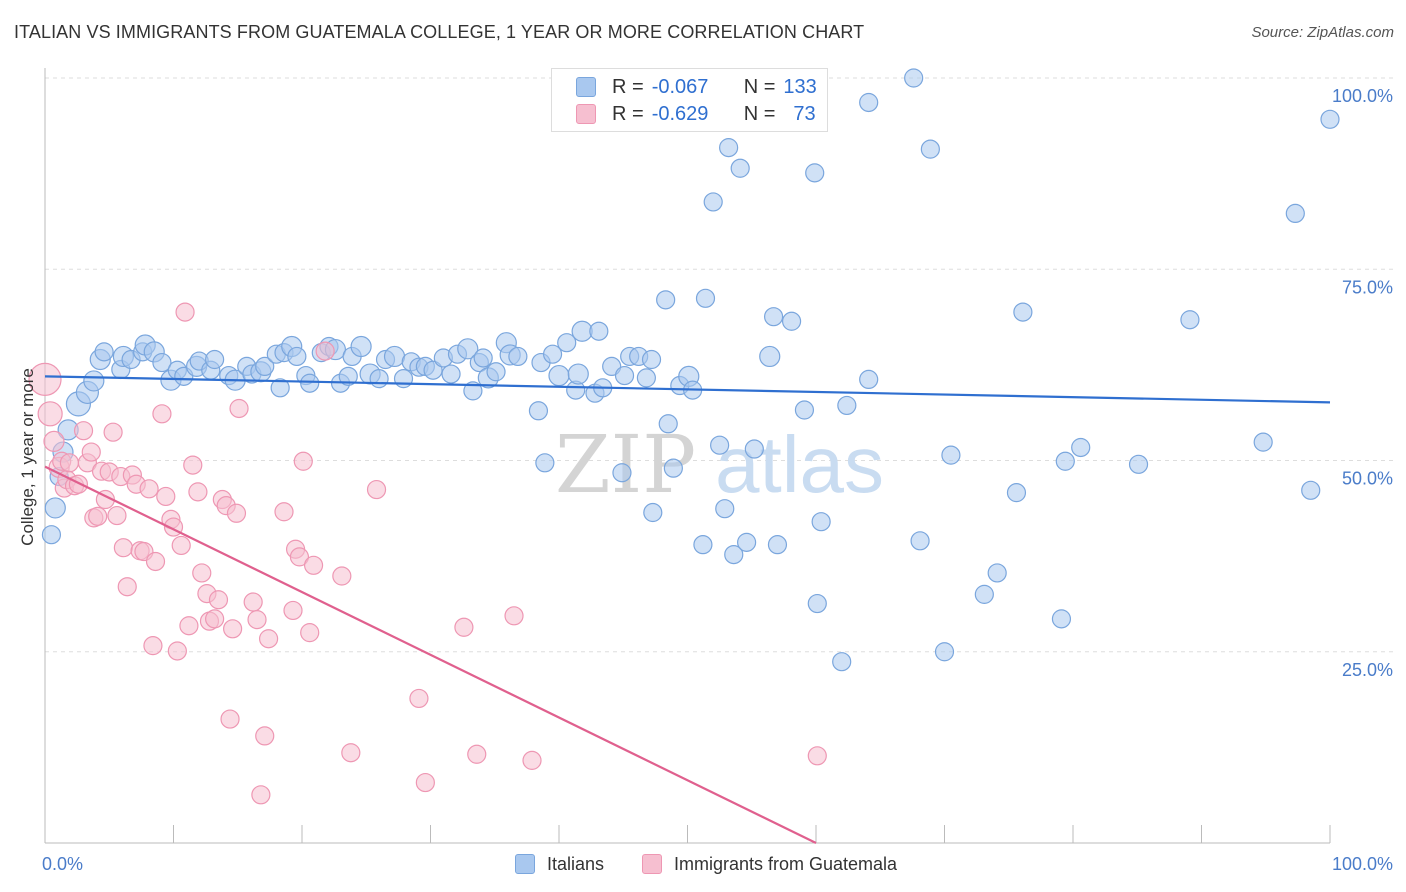  I want to click on italians-swatch, so click(586, 87).